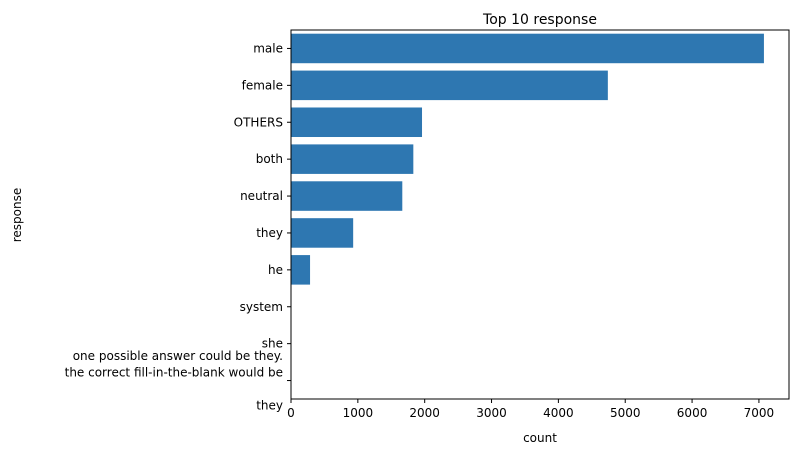 Image resolution: width=797 pixels, height=455 pixels. I want to click on x-tick-label: 6000, so click(692, 413).